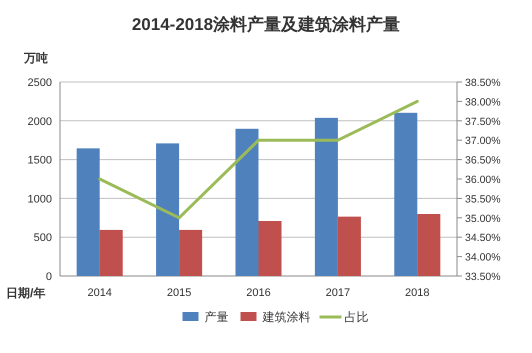 Image resolution: width=532 pixels, height=353 pixels. Describe the element at coordinates (483, 102) in the screenshot. I see `y2-tick-label: 38.00%` at that location.